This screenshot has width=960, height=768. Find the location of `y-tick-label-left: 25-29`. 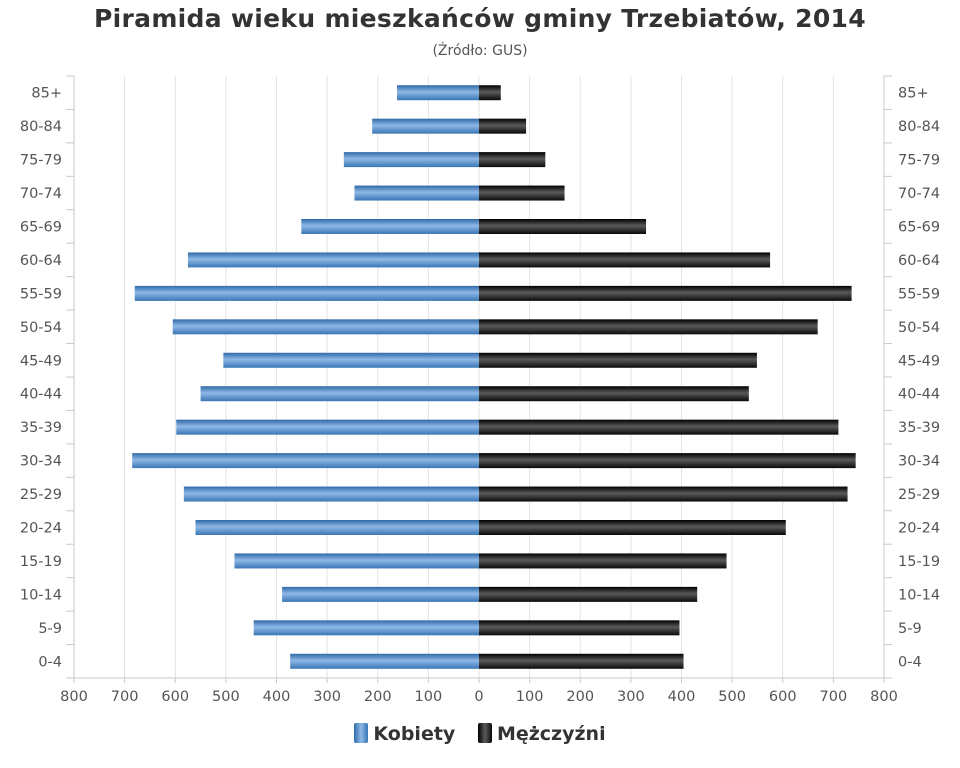

y-tick-label-left: 25-29 is located at coordinates (41, 495).